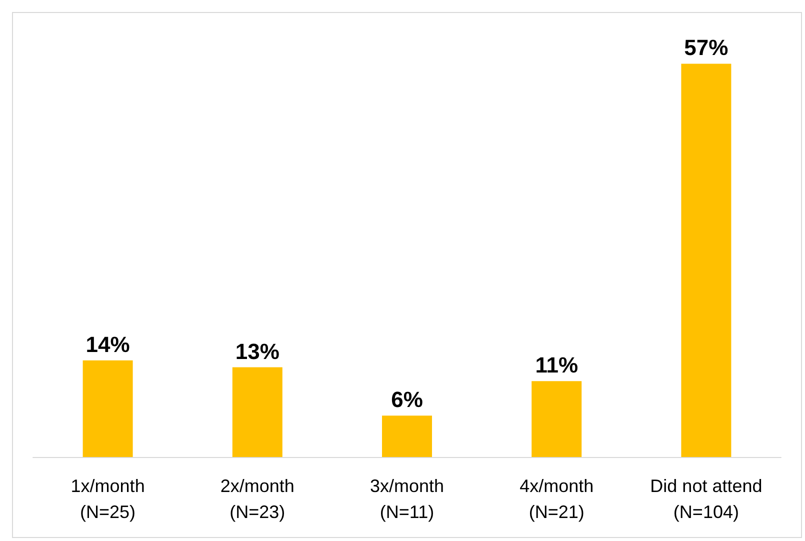 This screenshot has height=541, width=805. I want to click on x-tick-label: 3x/month (N=11), so click(407, 499).